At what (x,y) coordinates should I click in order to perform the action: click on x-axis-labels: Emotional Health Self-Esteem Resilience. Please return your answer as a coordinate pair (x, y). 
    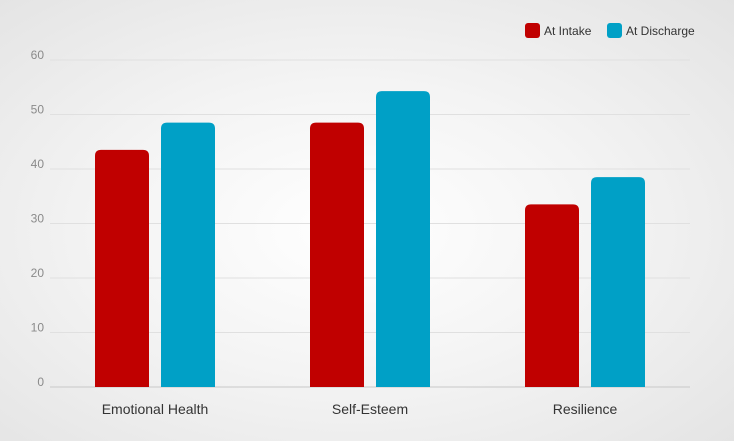
    Looking at the image, I should click on (360, 409).